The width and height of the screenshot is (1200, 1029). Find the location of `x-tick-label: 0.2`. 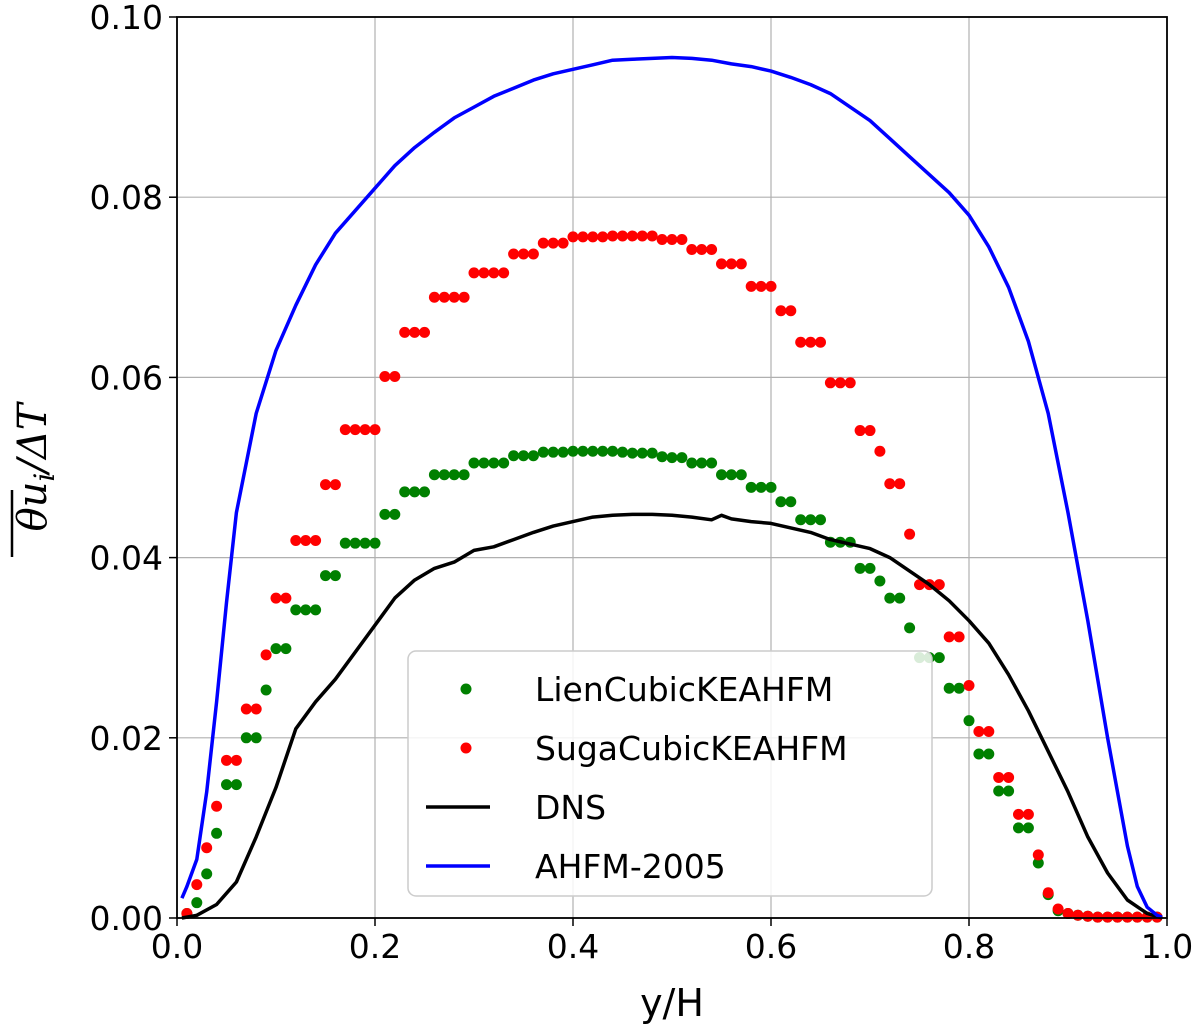

x-tick-label: 0.2 is located at coordinates (375, 946).